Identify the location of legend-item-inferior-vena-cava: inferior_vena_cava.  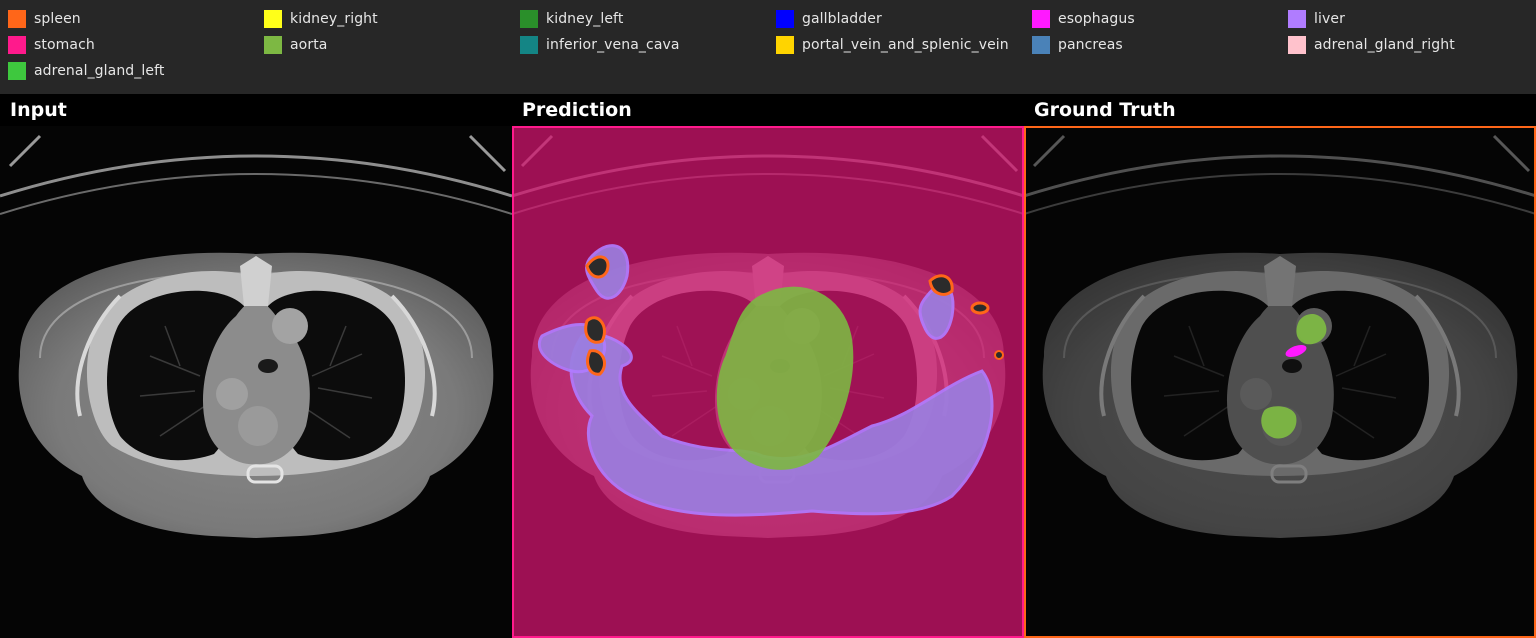
(600, 45).